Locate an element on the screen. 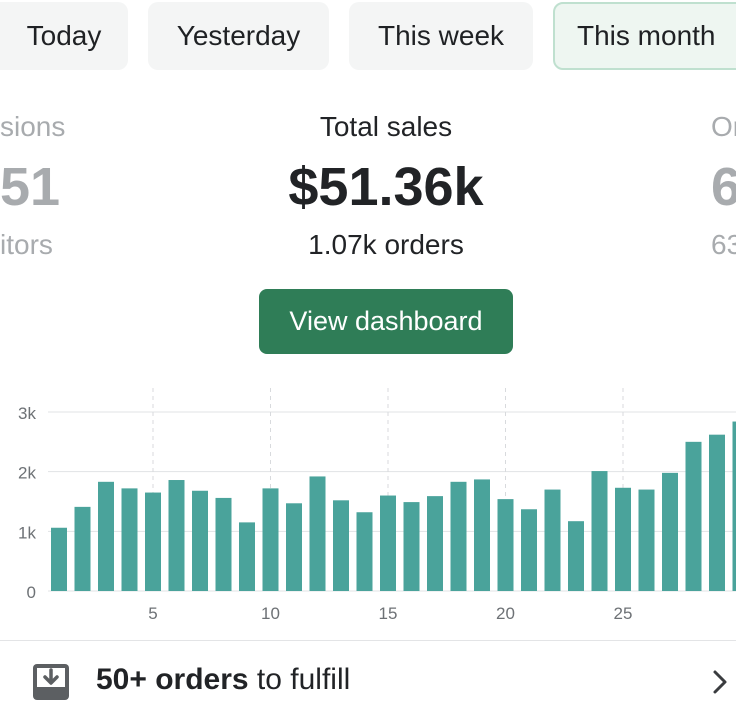  y-tick-label: 1k is located at coordinates (27, 532).